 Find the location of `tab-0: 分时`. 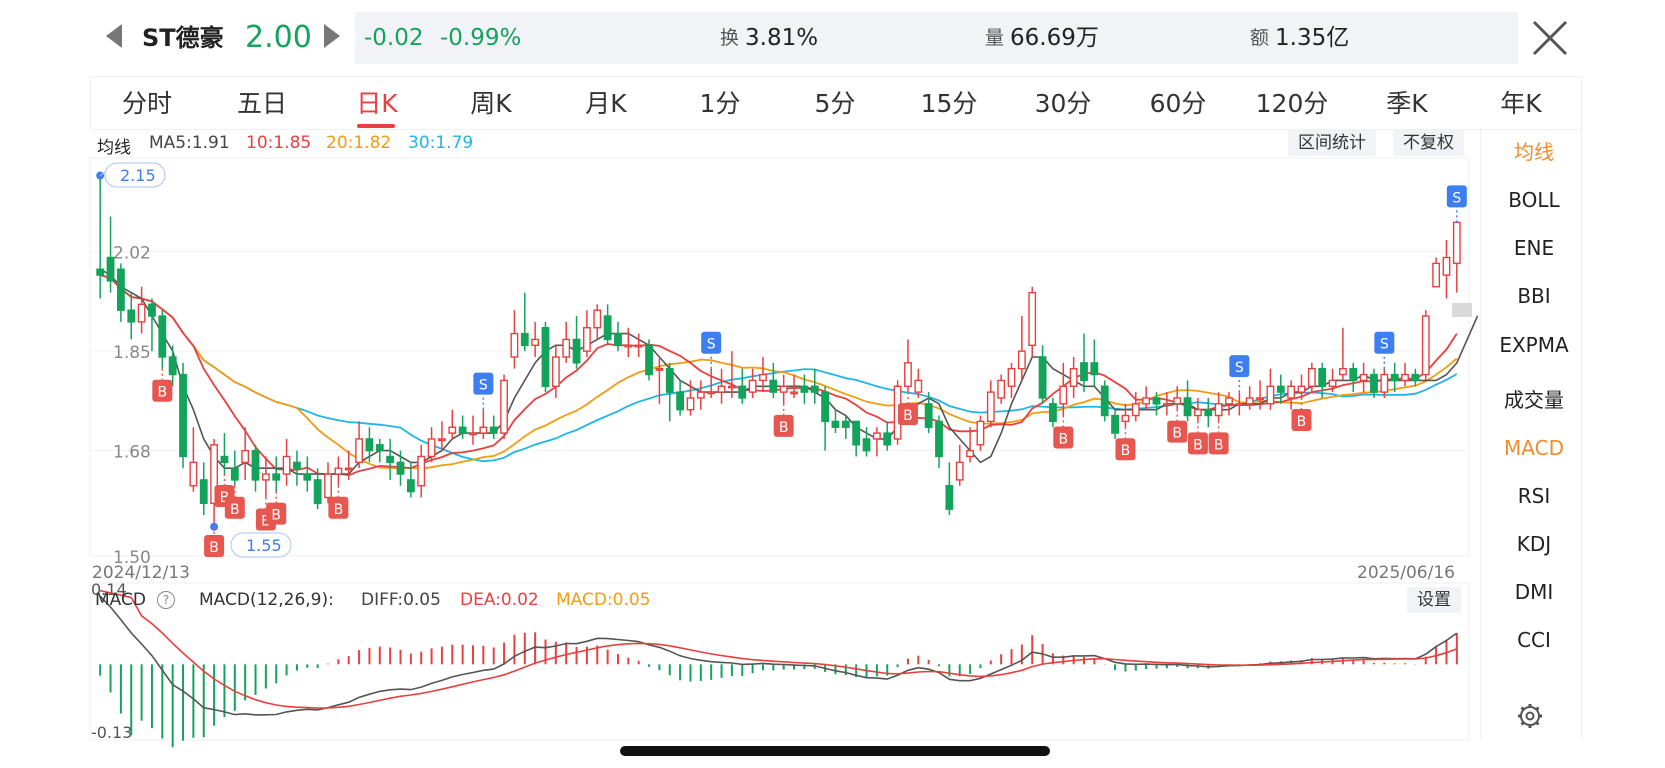

tab-0: 分时 is located at coordinates (146, 103).